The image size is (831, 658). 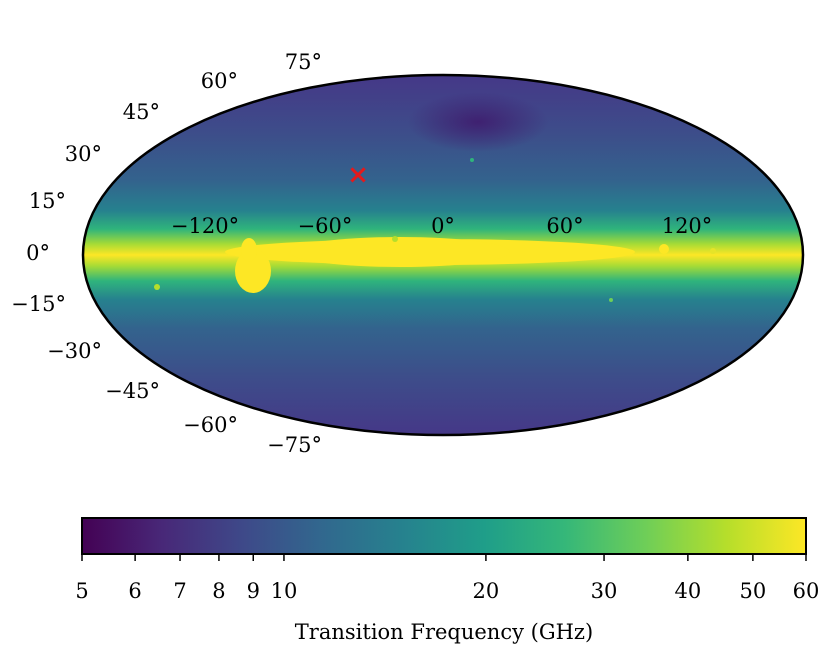 What do you see at coordinates (81, 591) in the screenshot?
I see `colorbar-tick-label: 5` at bounding box center [81, 591].